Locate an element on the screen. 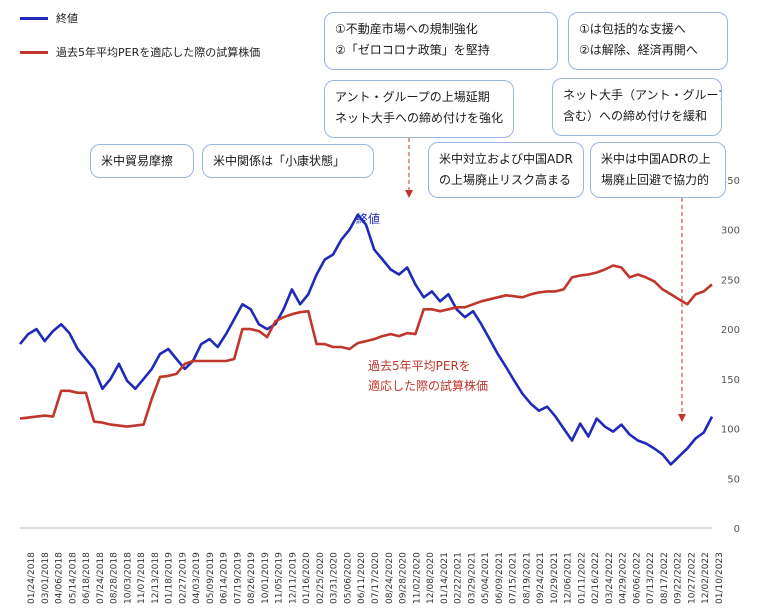  y-tick-label: 150 is located at coordinates (730, 380).